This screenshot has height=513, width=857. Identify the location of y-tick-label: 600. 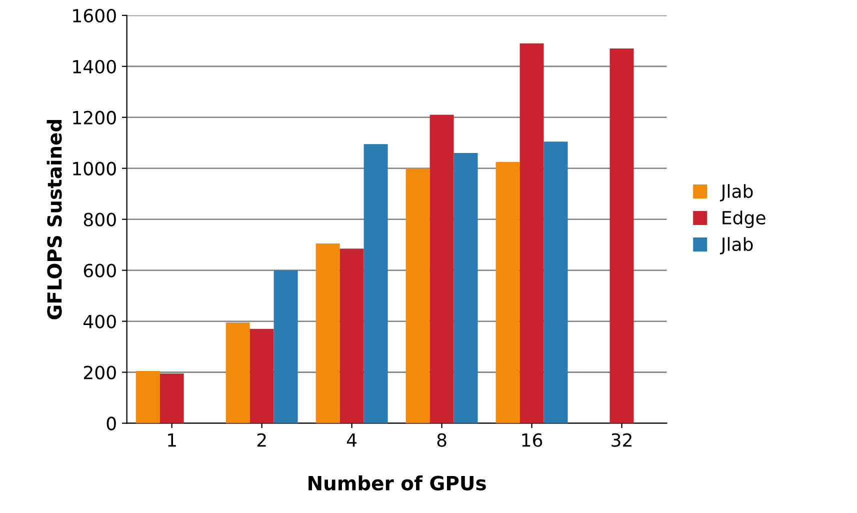
(100, 271).